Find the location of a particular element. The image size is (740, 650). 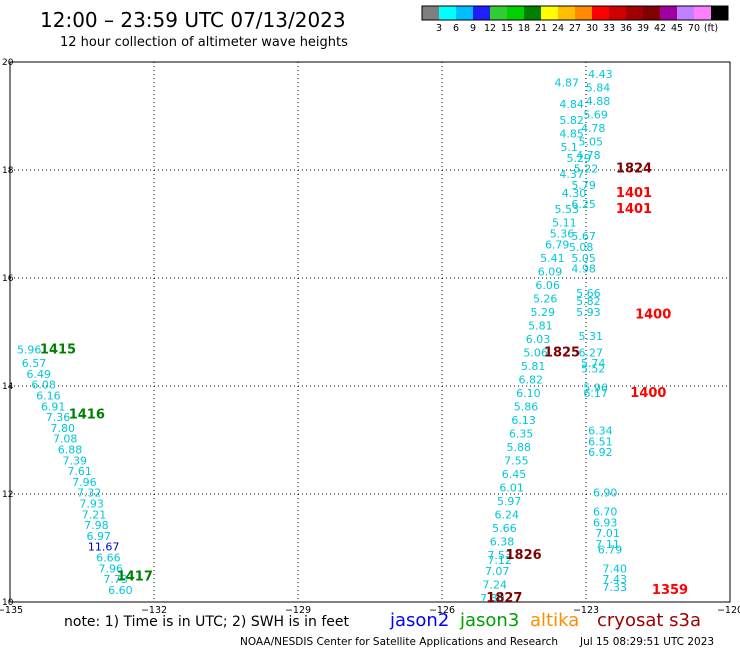

wave-height-point: 6.13 is located at coordinates (523, 420).